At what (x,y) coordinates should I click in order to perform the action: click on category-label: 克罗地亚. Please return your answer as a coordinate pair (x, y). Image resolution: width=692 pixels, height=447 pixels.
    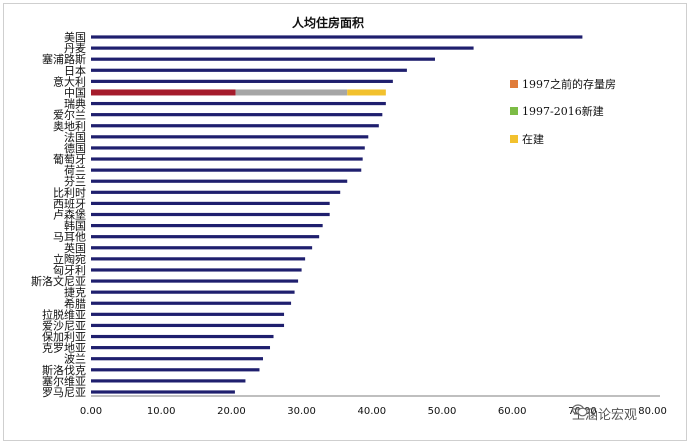
    Looking at the image, I should click on (64, 348).